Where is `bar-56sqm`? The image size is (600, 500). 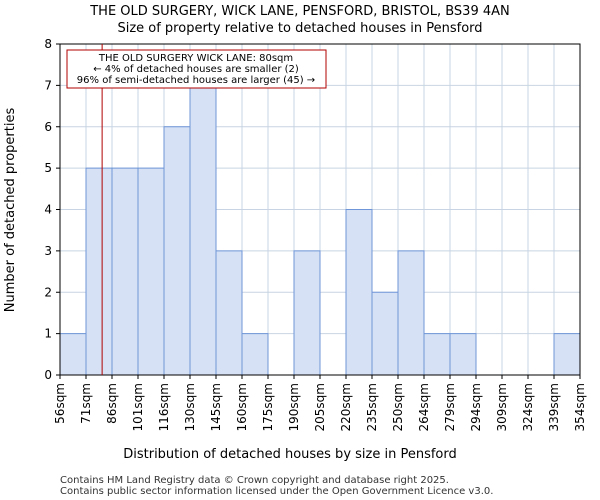 bar-56sqm is located at coordinates (73, 354).